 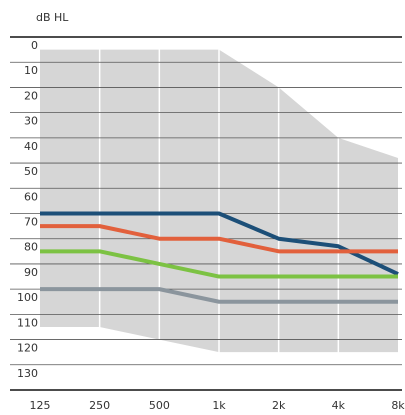 What do you see at coordinates (27, 322) in the screenshot?
I see `y-tick-label: 110` at bounding box center [27, 322].